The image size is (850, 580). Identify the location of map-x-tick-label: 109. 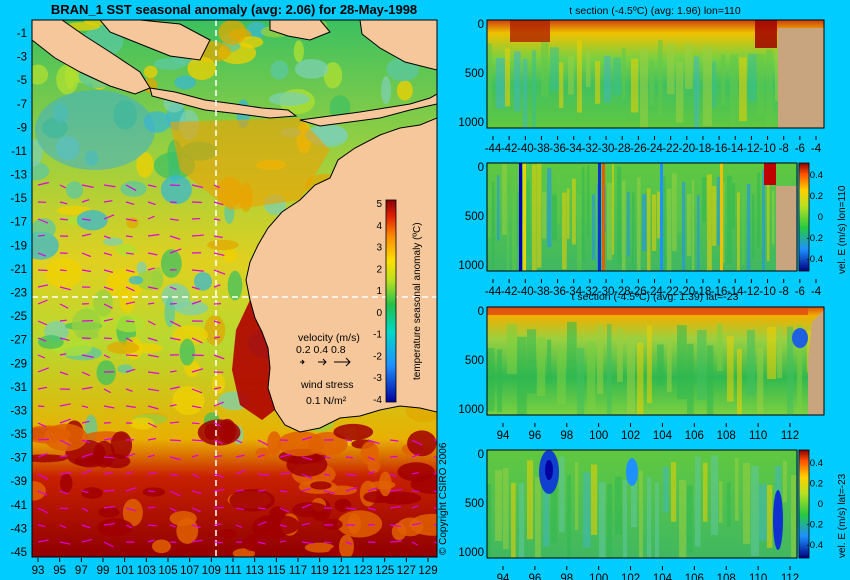
(211, 571).